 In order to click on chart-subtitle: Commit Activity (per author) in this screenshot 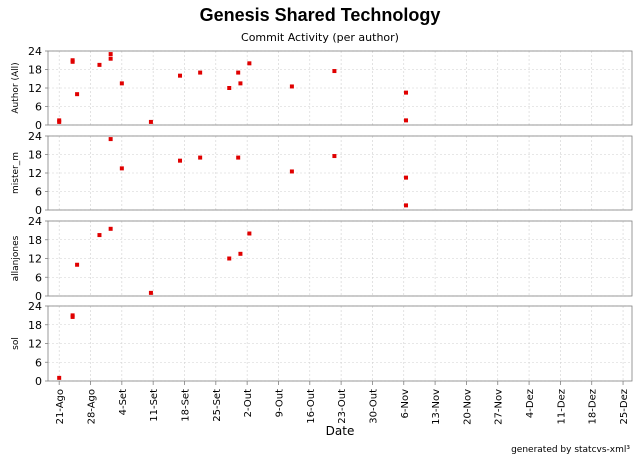, I will do `click(320, 37)`.